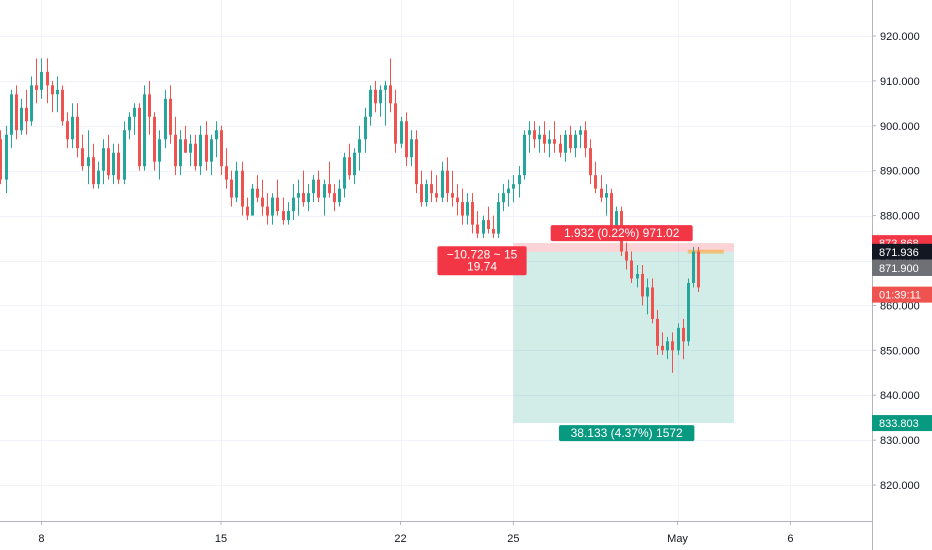 This screenshot has height=550, width=932. Describe the element at coordinates (415, 533) in the screenshot. I see `time-axis: 8152225May613` at that location.